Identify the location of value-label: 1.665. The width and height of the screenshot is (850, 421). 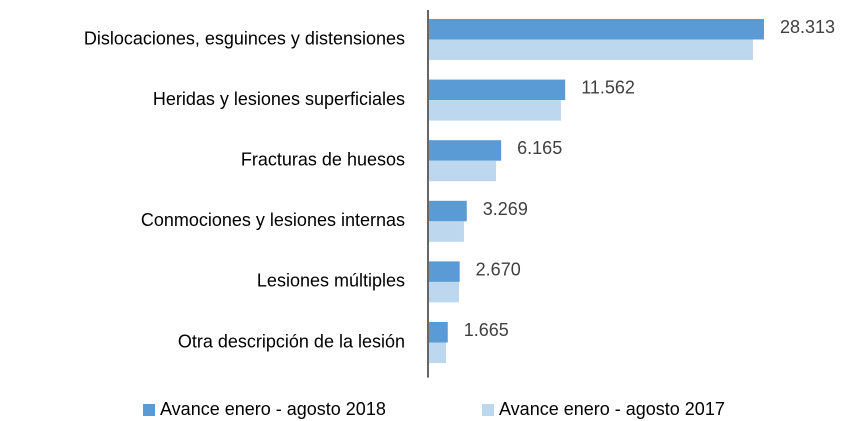
(486, 330).